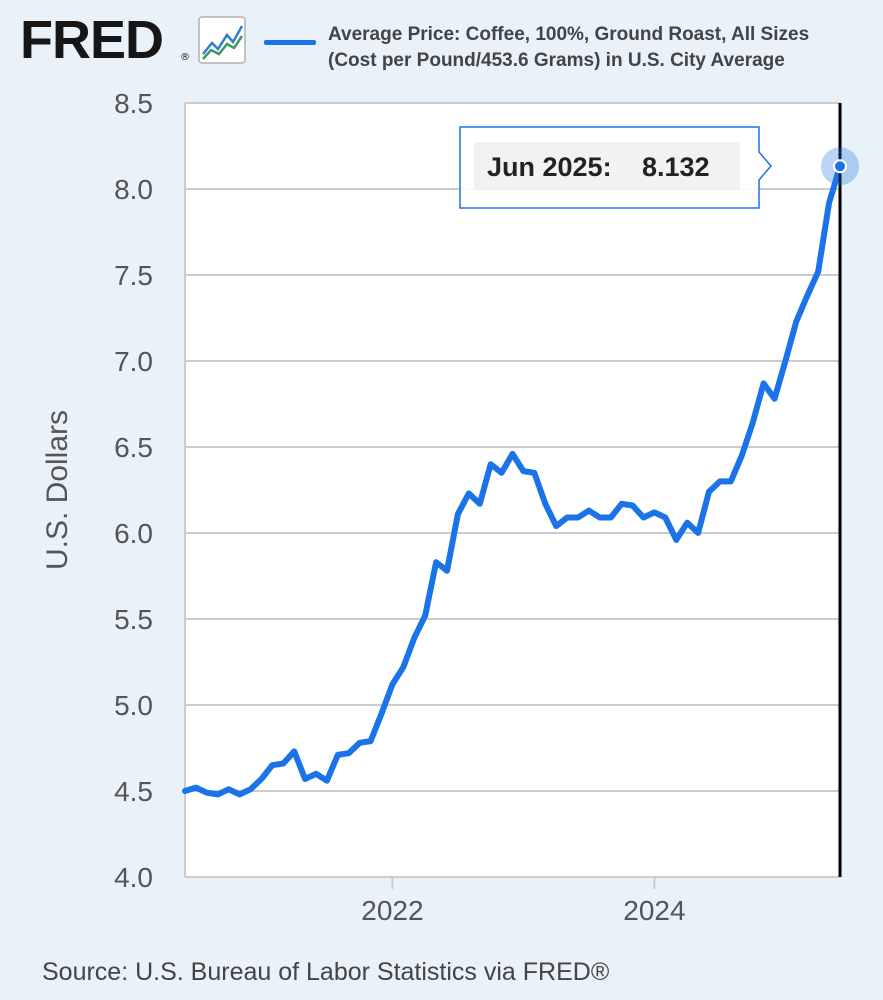 The height and width of the screenshot is (1000, 883). What do you see at coordinates (133, 189) in the screenshot?
I see `y-tick-label: 8.0` at bounding box center [133, 189].